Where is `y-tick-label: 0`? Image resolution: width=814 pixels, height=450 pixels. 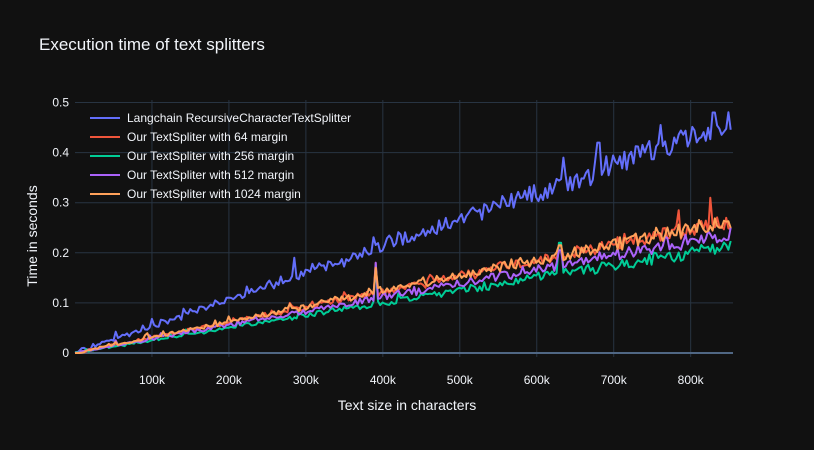
y-tick-label: 0 is located at coordinates (65, 353).